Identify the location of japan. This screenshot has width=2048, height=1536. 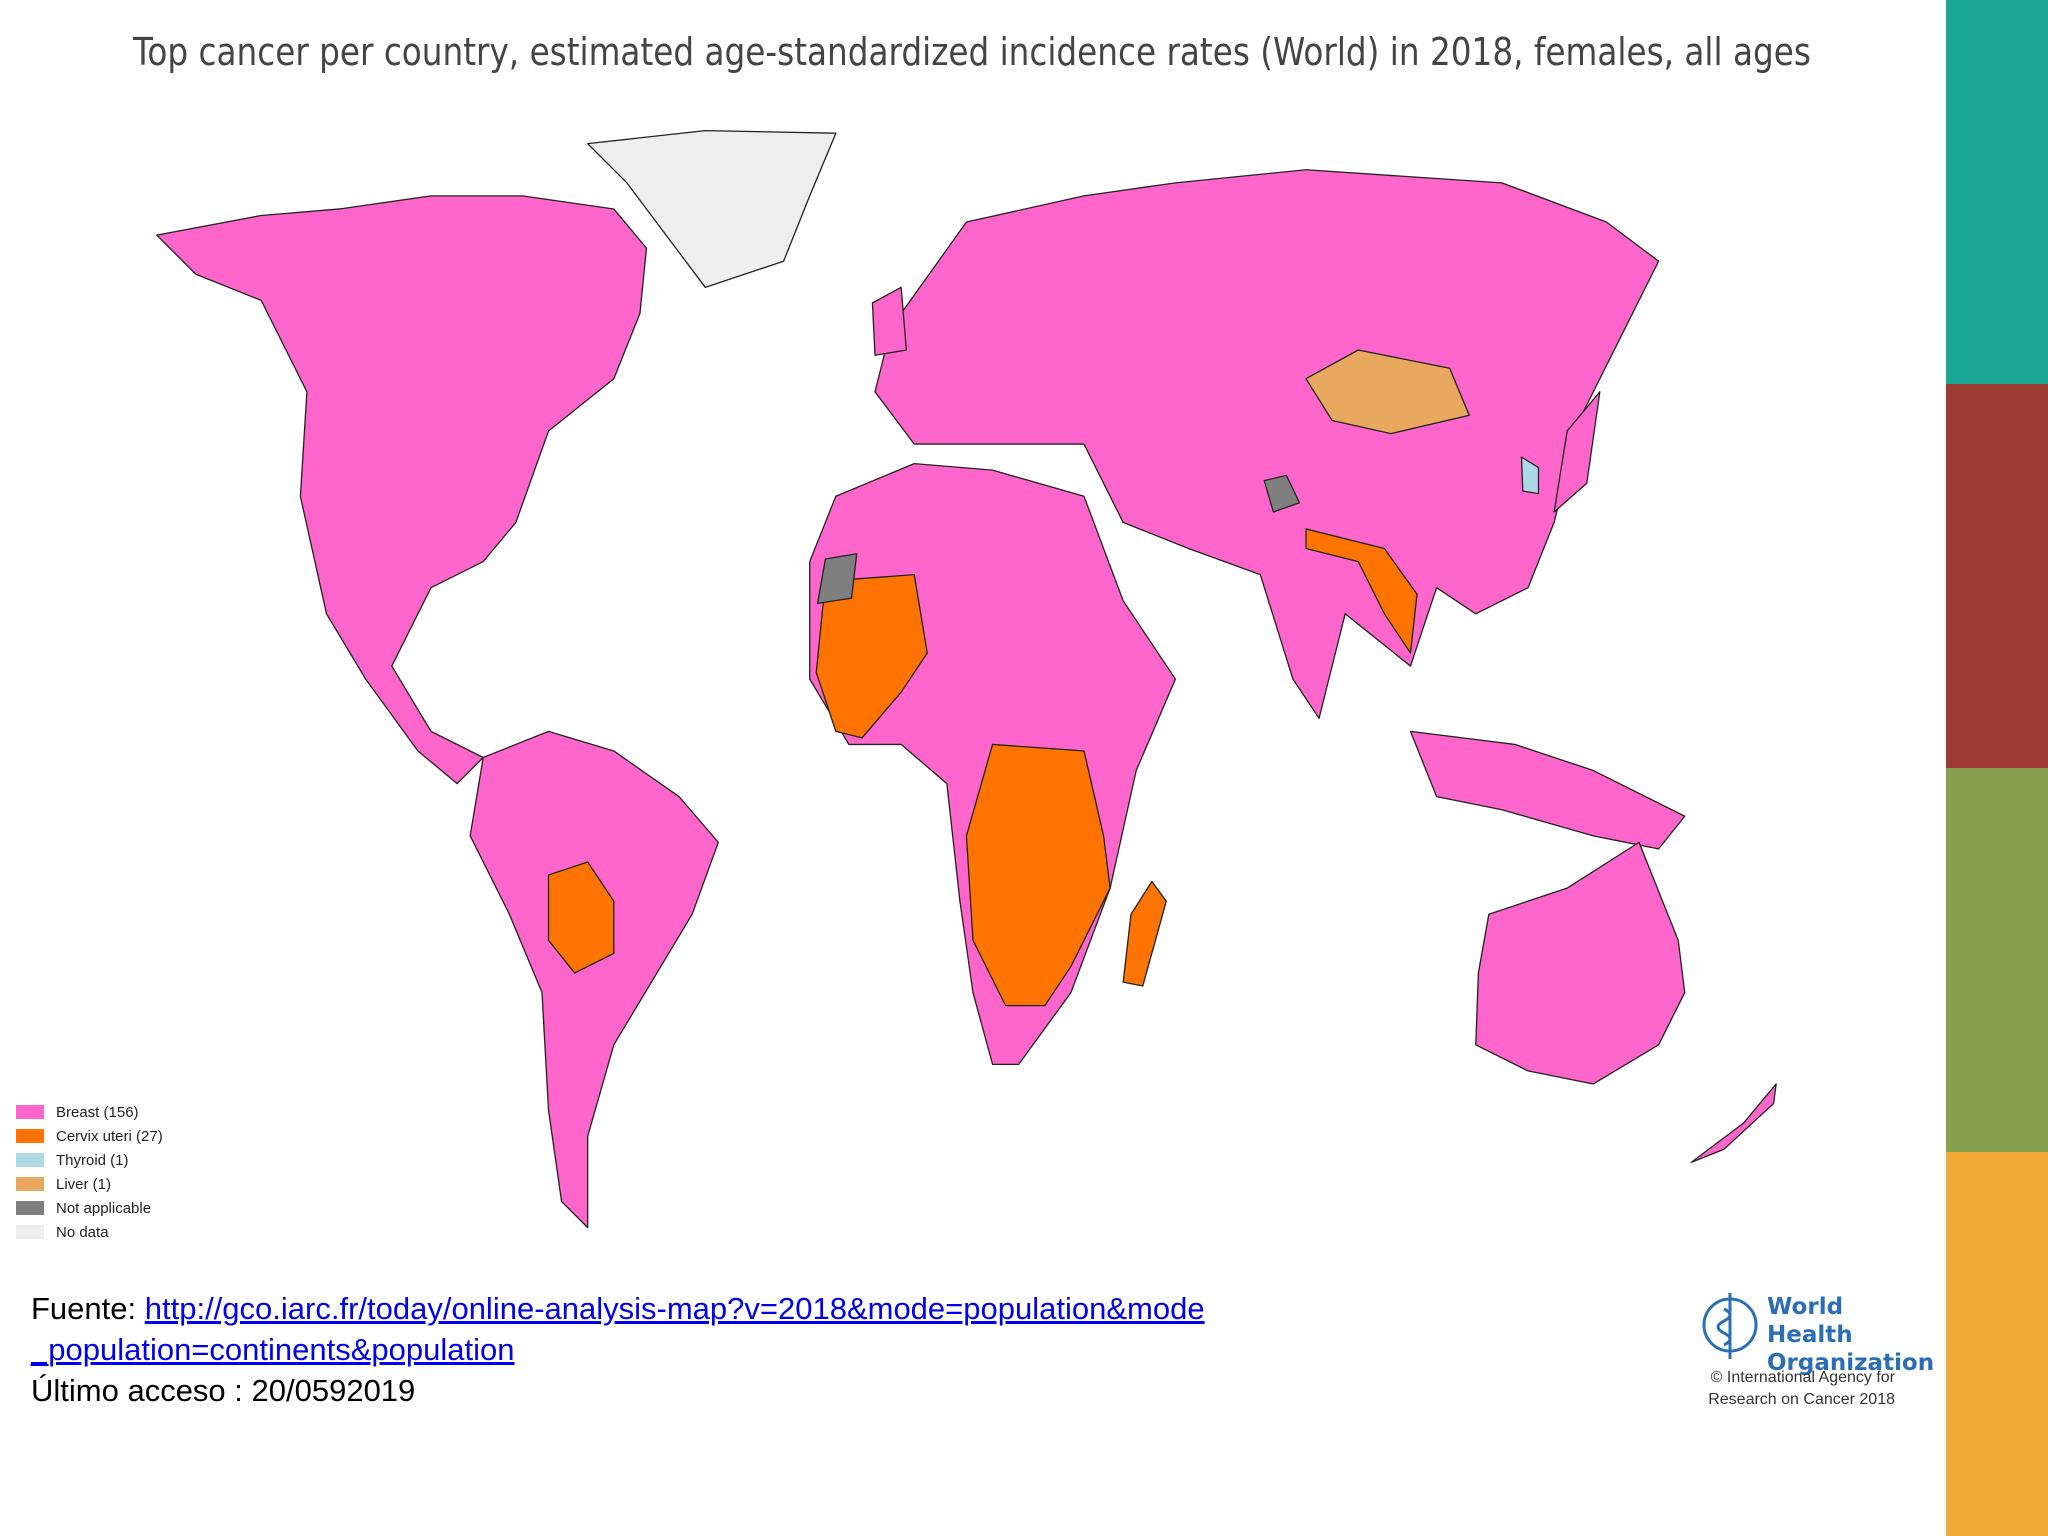
(1577, 452).